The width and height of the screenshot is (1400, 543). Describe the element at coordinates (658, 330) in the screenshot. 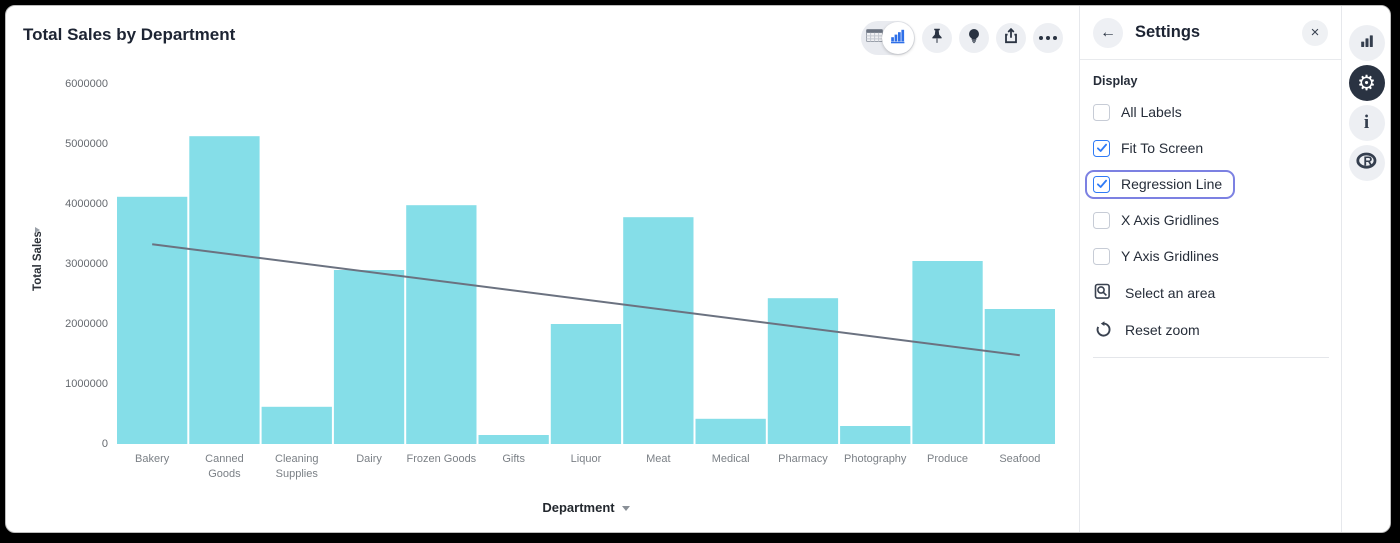

I see `bar-meat` at that location.